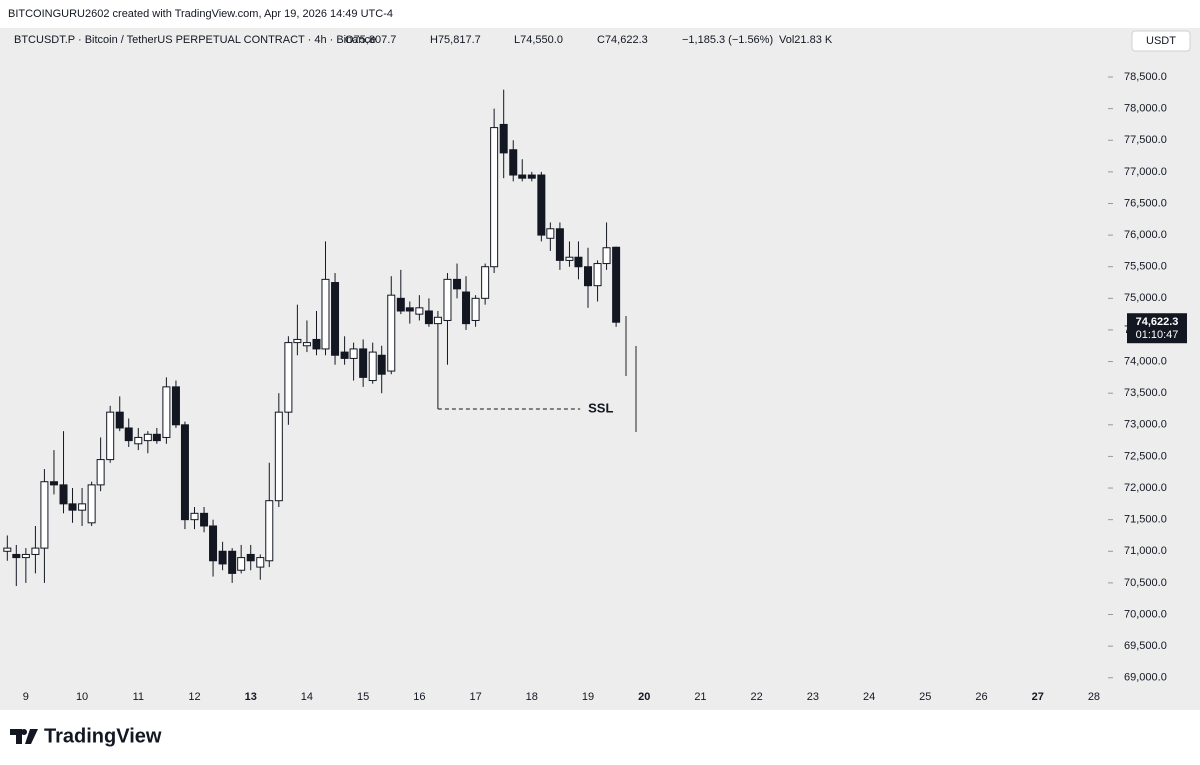  Describe the element at coordinates (1038, 697) in the screenshot. I see `x-tick-label: 27` at that location.